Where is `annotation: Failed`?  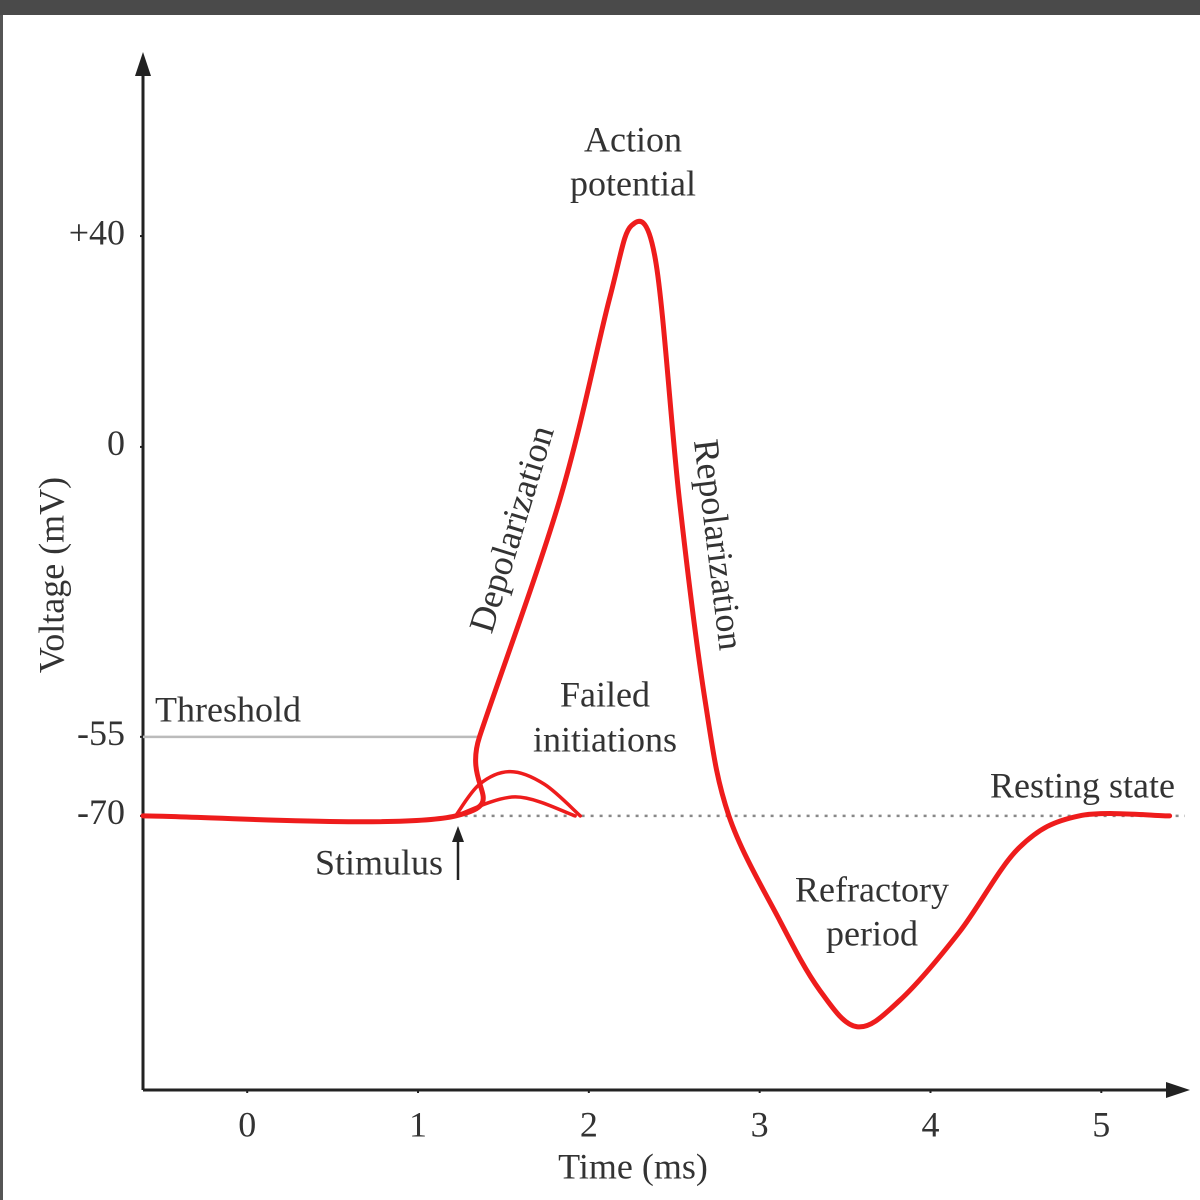 annotation: Failed is located at coordinates (605, 694).